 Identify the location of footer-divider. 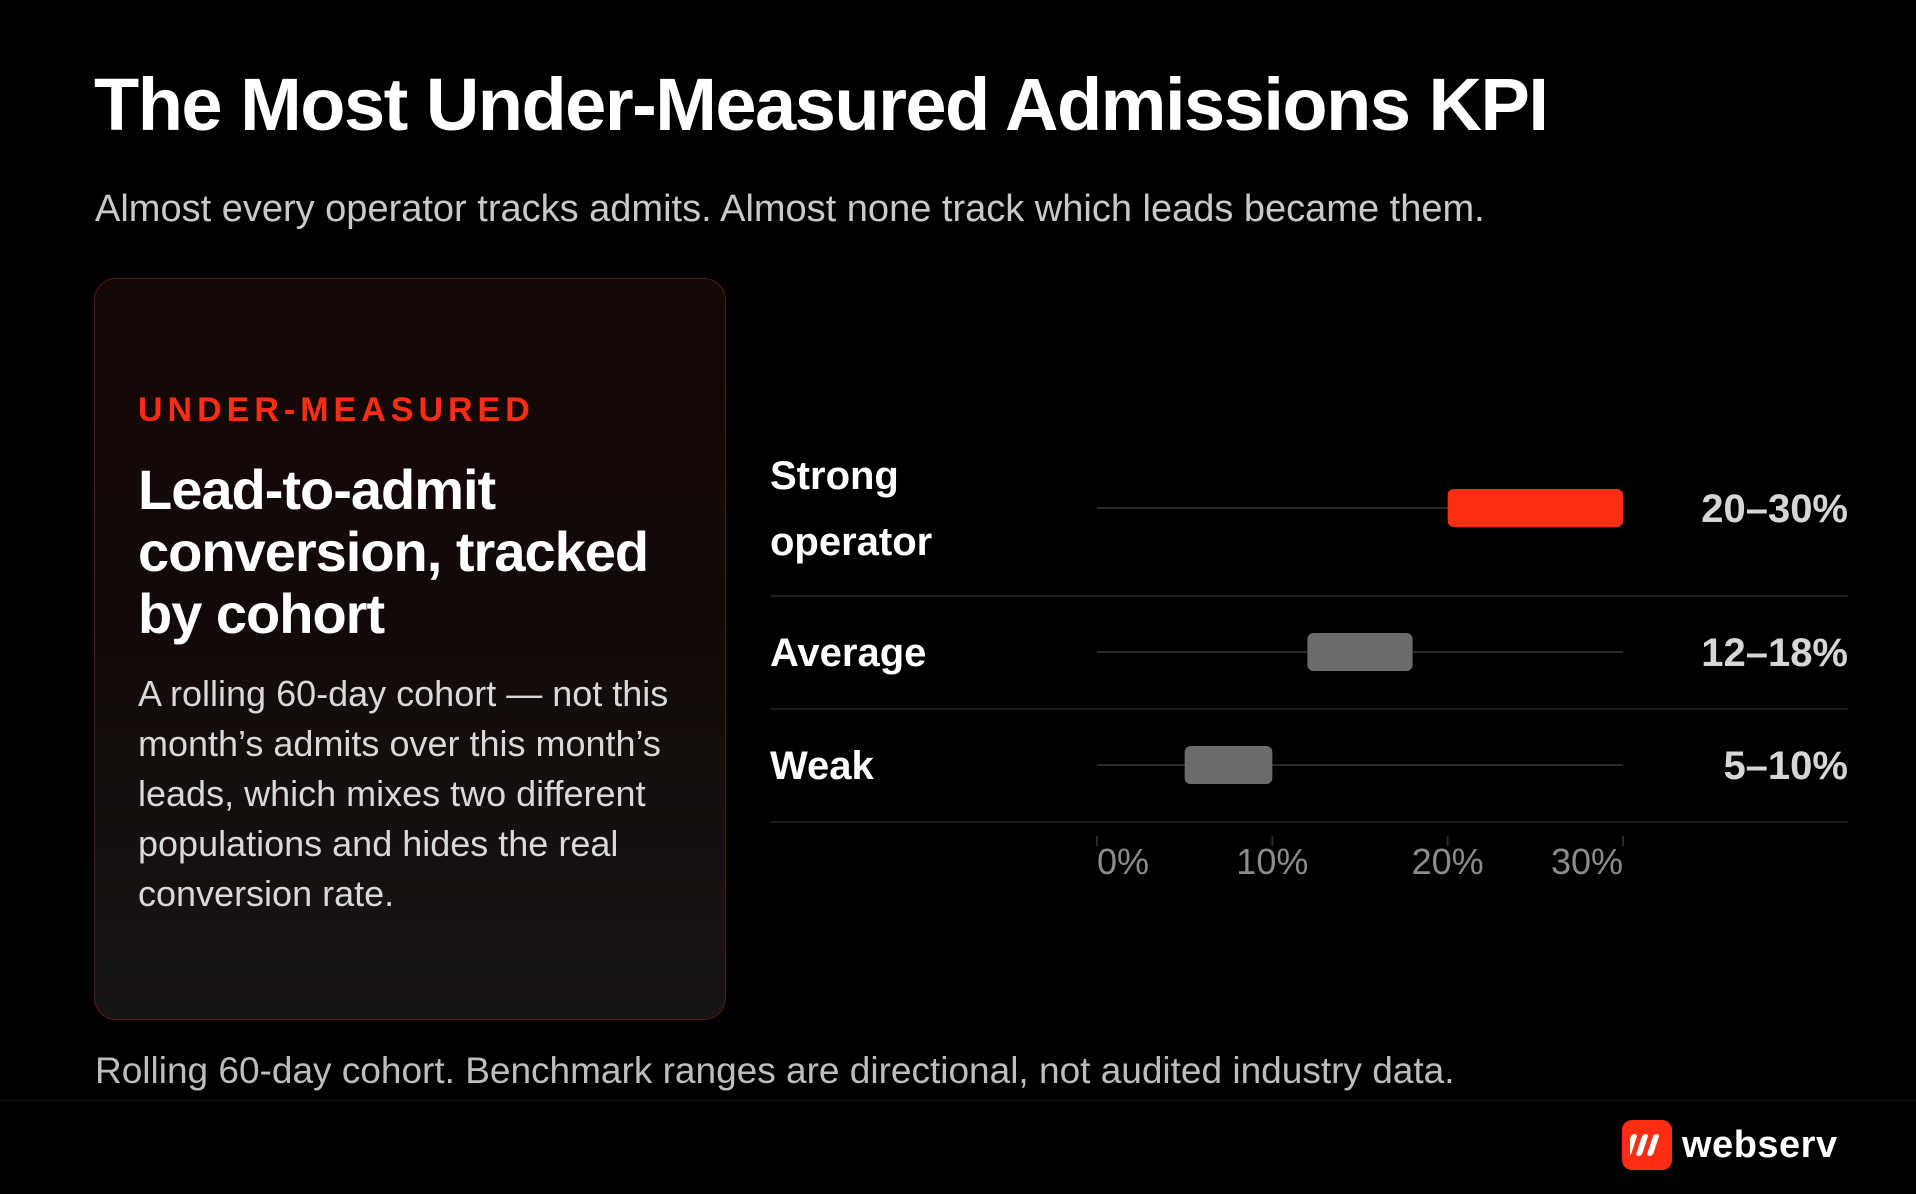
(958, 1100).